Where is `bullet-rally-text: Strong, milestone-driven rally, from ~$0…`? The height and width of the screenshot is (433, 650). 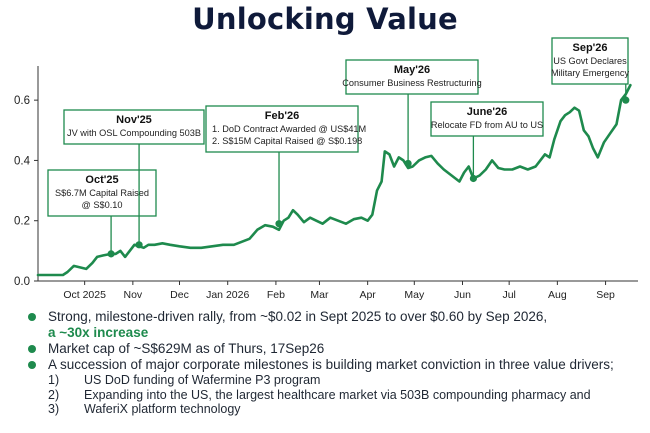 bullet-rally-text: Strong, milestone-driven rally, from ~$0… is located at coordinates (298, 316).